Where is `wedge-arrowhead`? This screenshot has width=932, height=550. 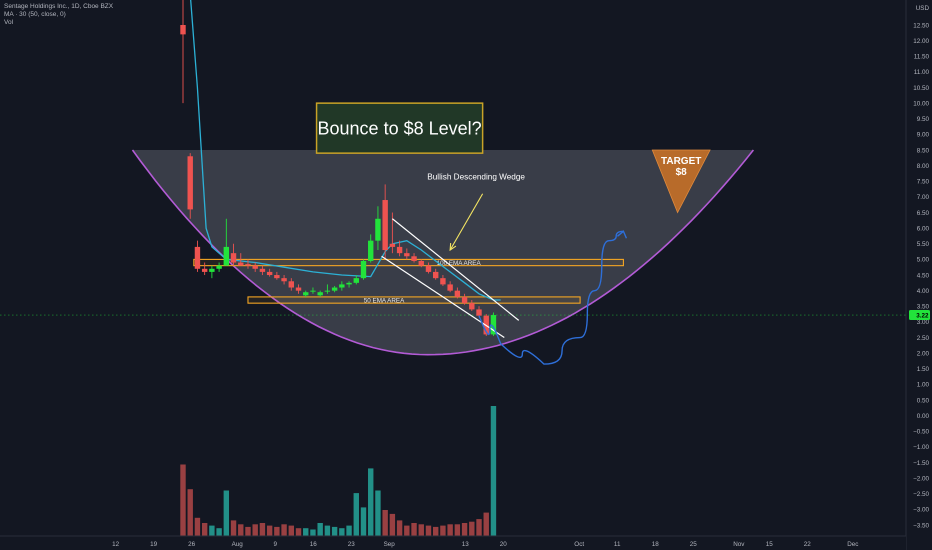 wedge-arrowhead is located at coordinates (453, 247).